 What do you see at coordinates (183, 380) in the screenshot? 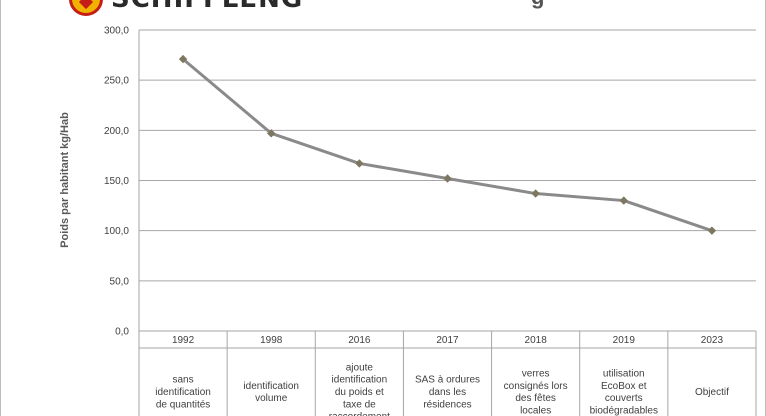
I see `category-description-line: sans` at bounding box center [183, 380].